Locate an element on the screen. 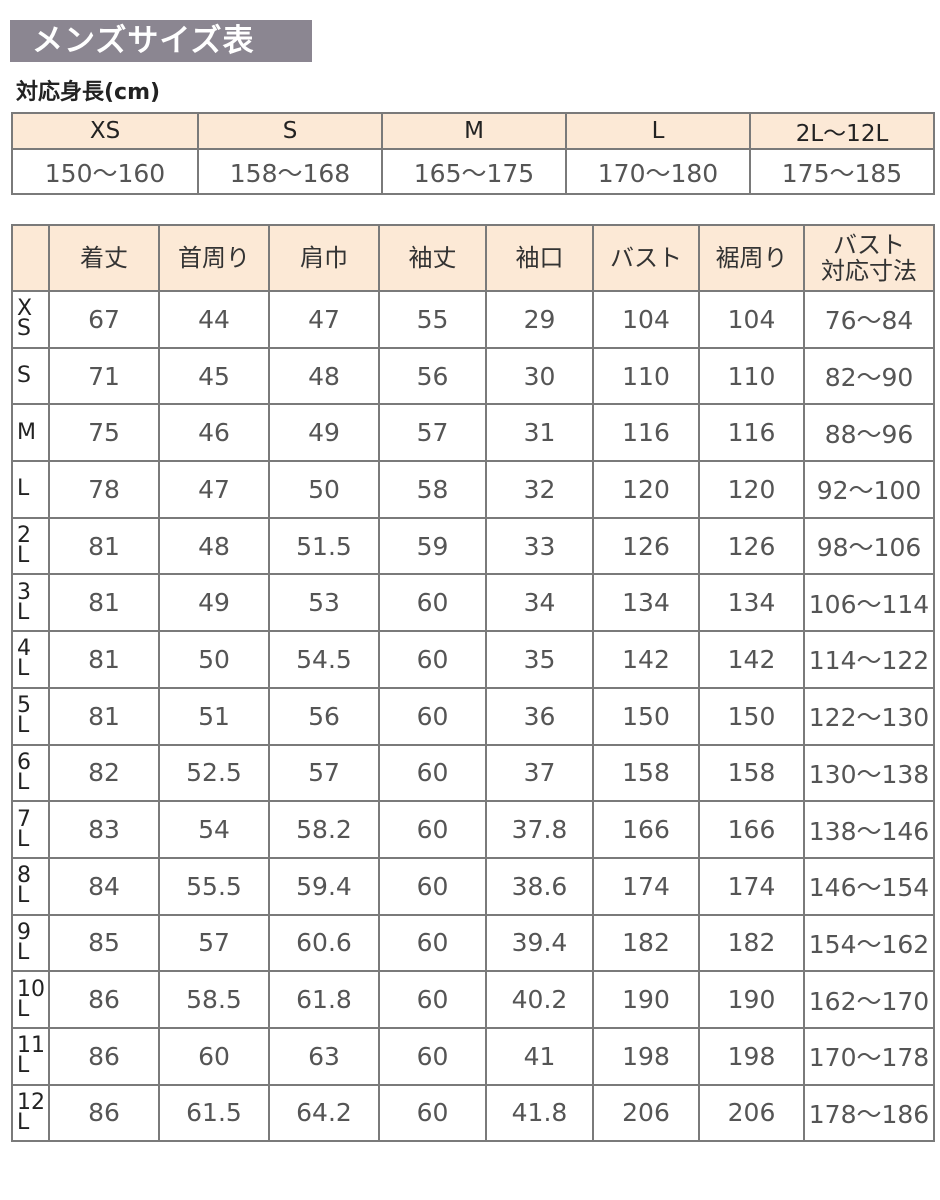  value-cell: 41 is located at coordinates (539, 1056).